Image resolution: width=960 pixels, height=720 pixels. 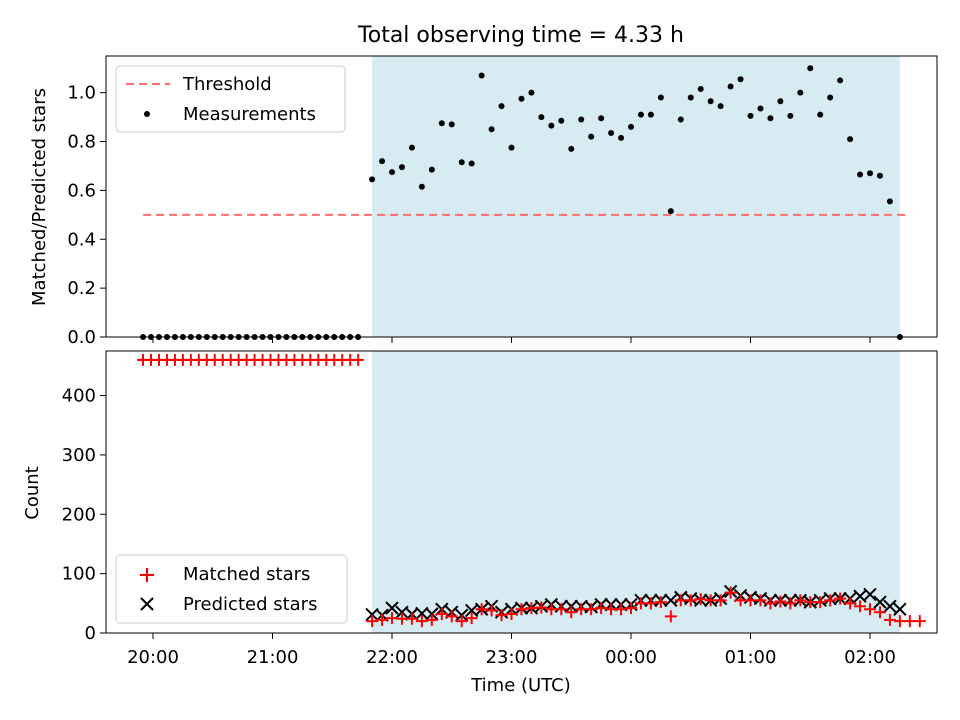 I want to click on count-legend-box, so click(x=231, y=589).